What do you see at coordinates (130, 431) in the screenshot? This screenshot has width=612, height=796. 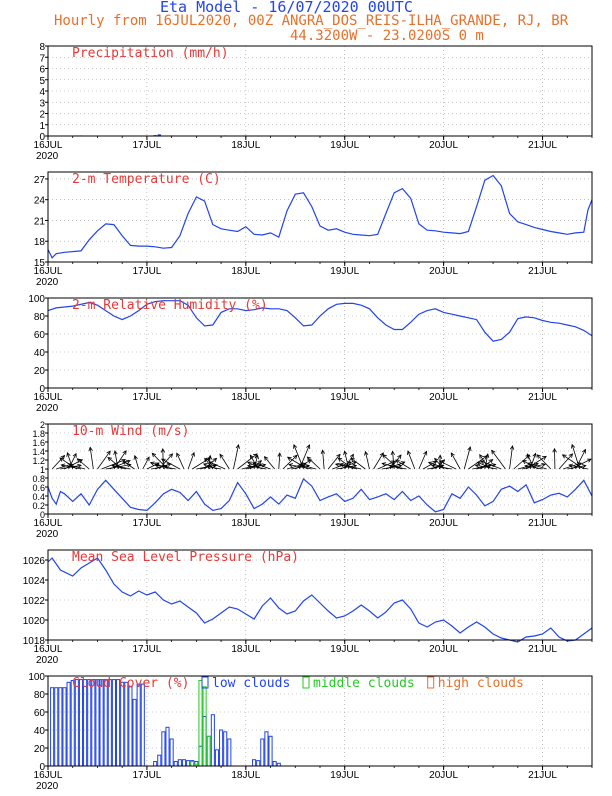 I see `wind-title: 10-m Wind (m/s)` at bounding box center [130, 431].